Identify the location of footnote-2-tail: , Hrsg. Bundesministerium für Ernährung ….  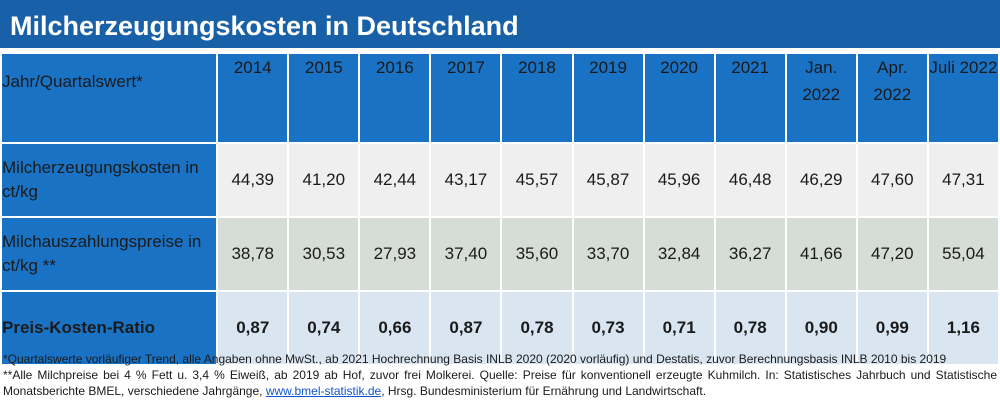
(544, 391).